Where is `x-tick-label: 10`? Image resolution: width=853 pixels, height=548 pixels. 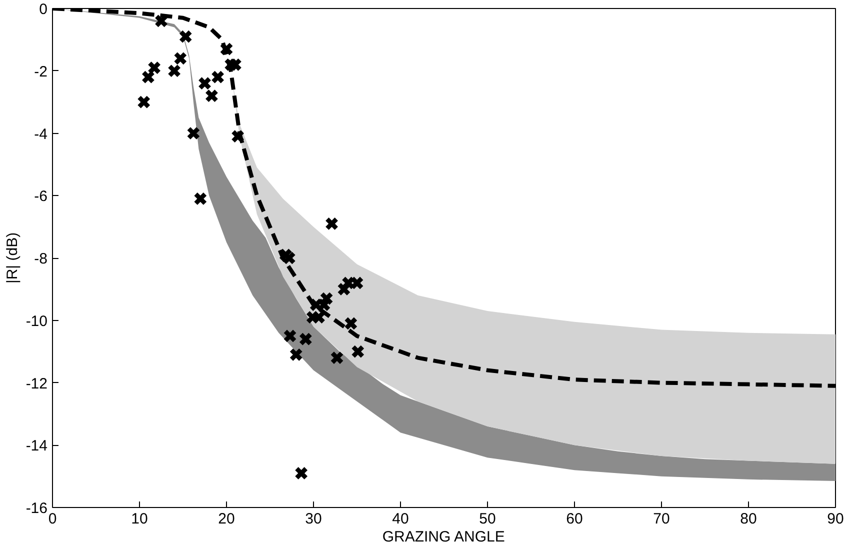 x-tick-label: 10 is located at coordinates (139, 519).